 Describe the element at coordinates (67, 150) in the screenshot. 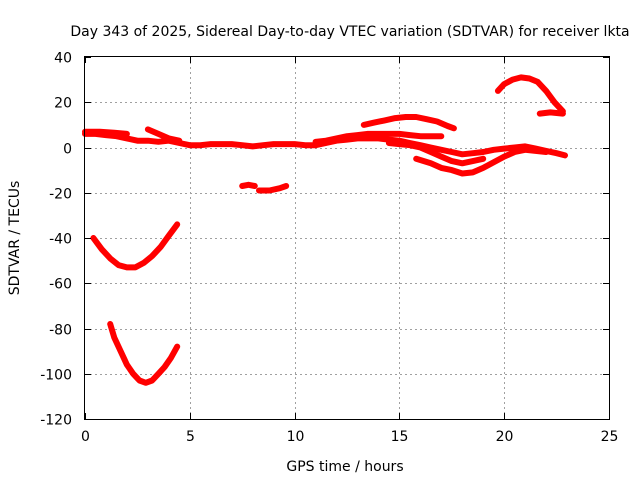

I see `y-tick-label: 0` at that location.